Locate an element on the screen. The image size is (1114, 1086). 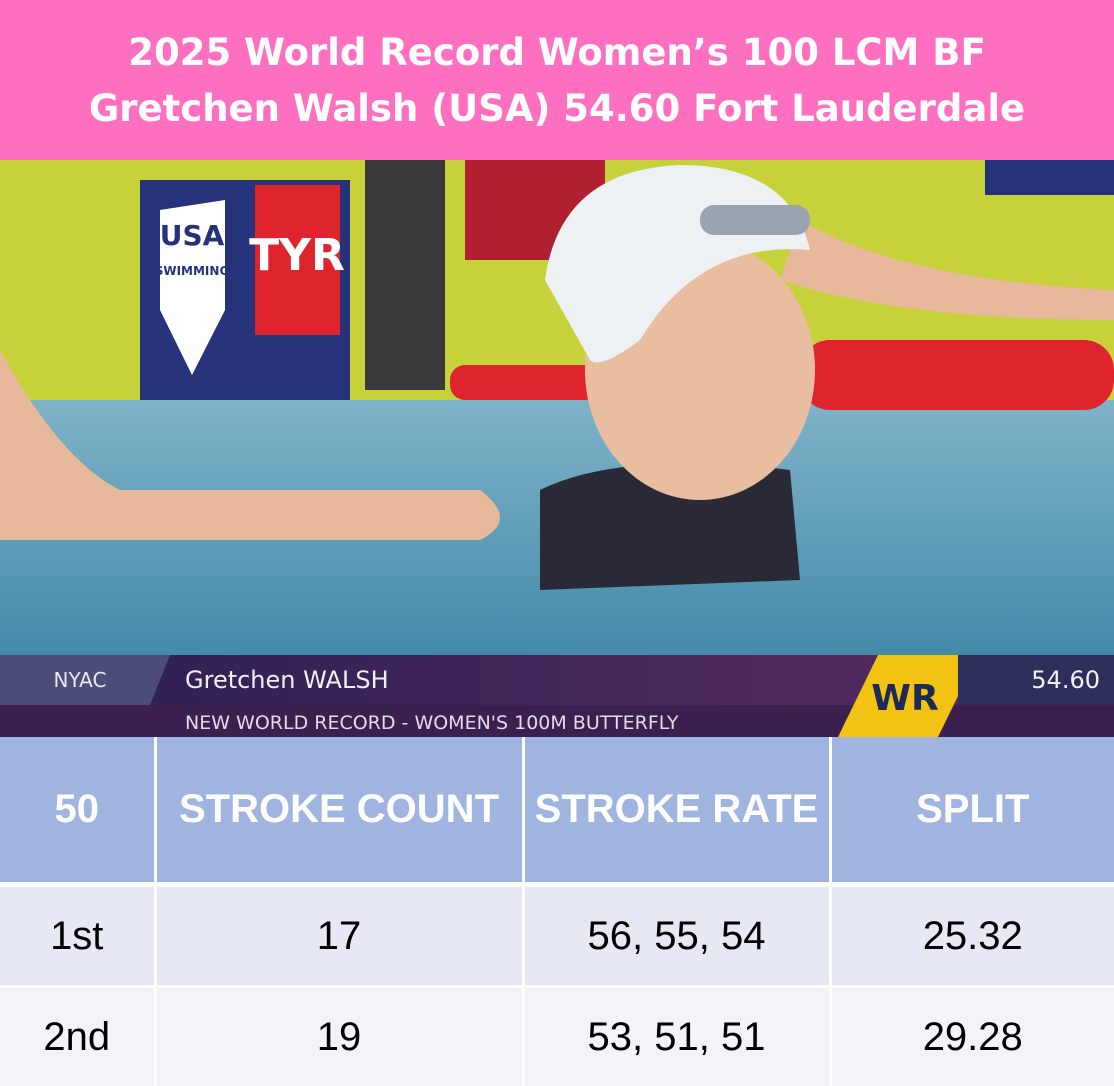
column-header: SPLIT is located at coordinates (972, 811).